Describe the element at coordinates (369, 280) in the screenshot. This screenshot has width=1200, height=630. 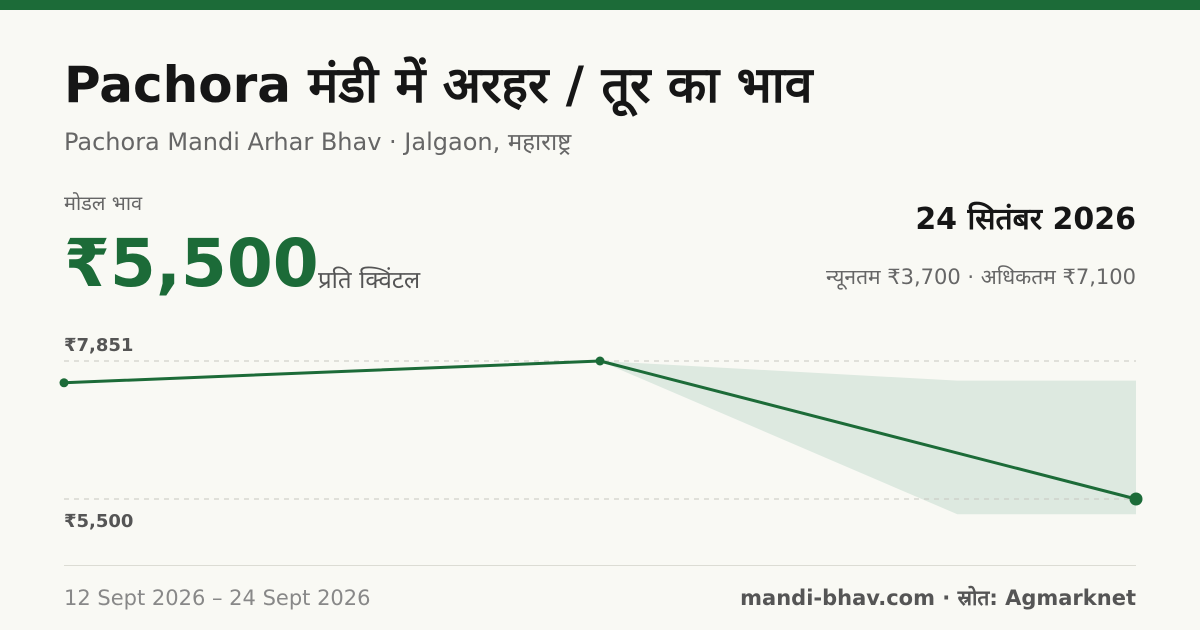
I see `price-unit: प्रति क्विंटल` at that location.